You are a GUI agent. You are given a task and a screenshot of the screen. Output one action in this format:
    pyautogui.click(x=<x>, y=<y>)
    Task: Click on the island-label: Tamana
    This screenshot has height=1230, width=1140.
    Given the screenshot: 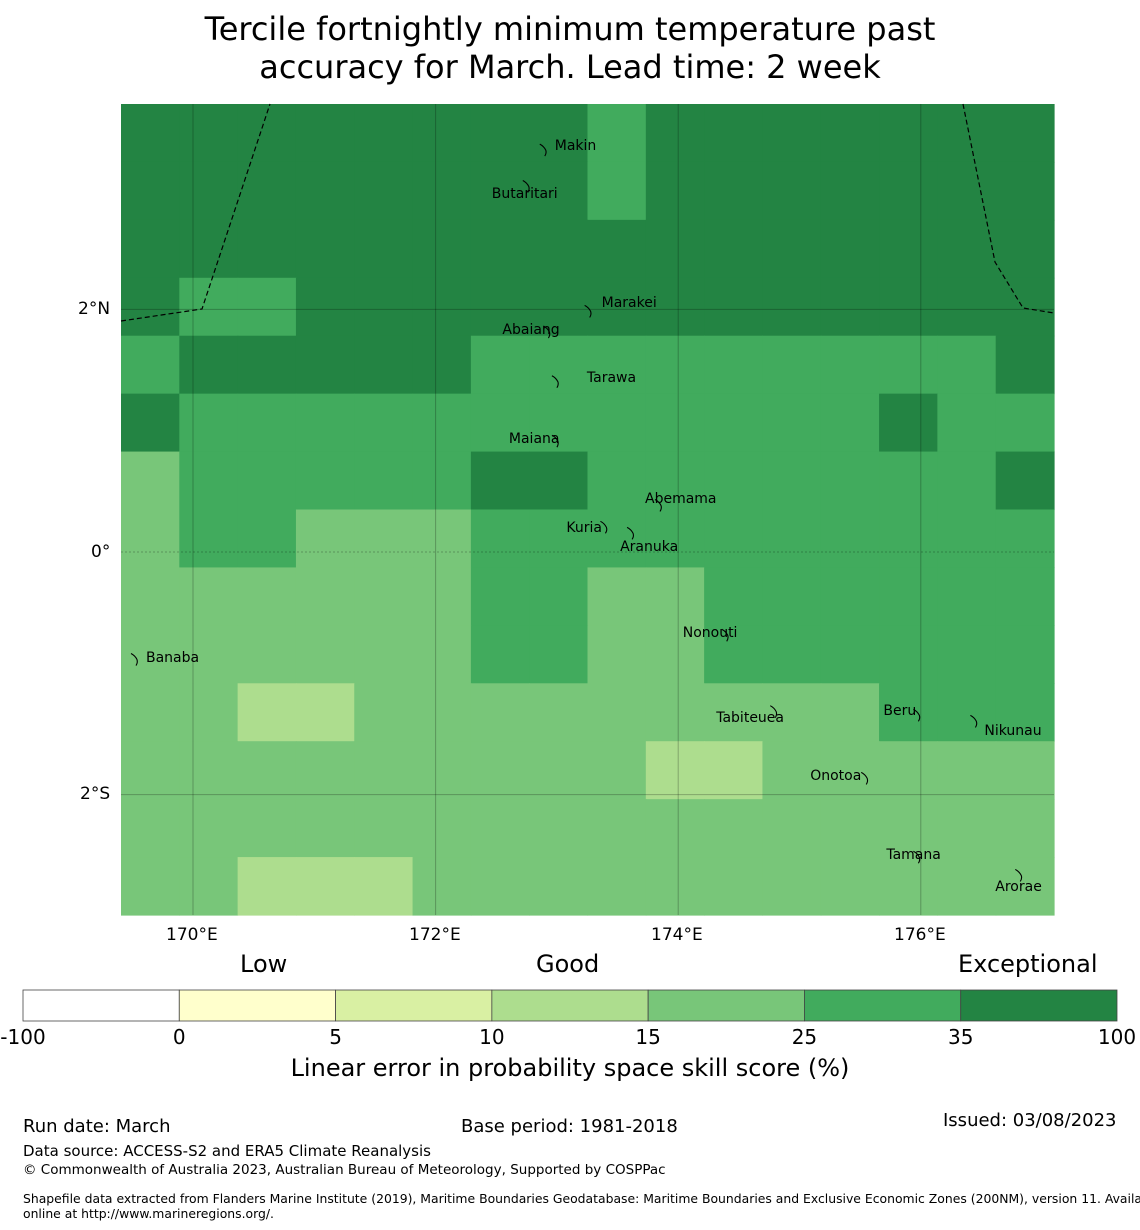 What is the action you would take?
    pyautogui.click(x=913, y=855)
    